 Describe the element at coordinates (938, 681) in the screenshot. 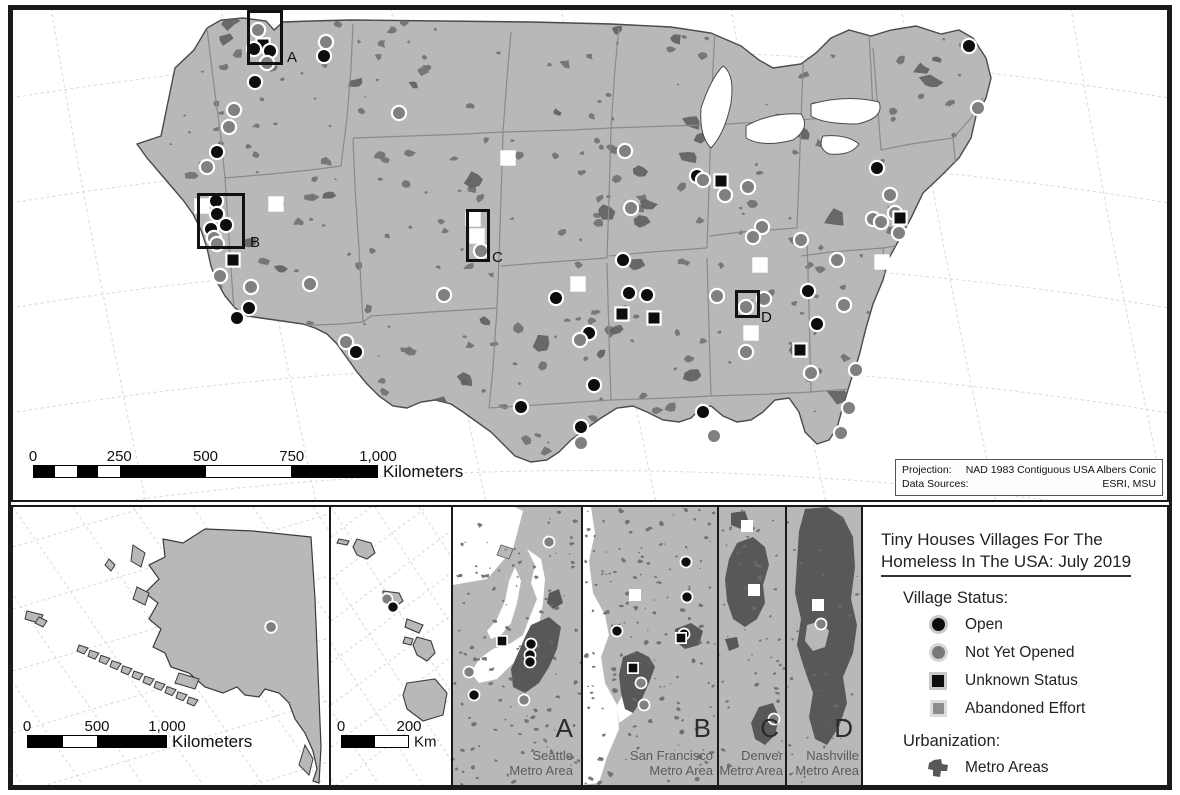

I see `unknown-status-square-icon` at that location.